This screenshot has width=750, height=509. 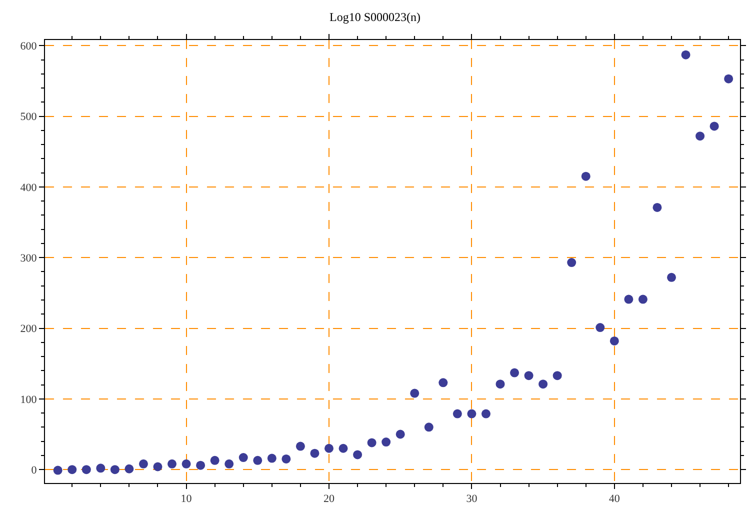 I want to click on y-tick-label: 200, so click(x=29, y=329).